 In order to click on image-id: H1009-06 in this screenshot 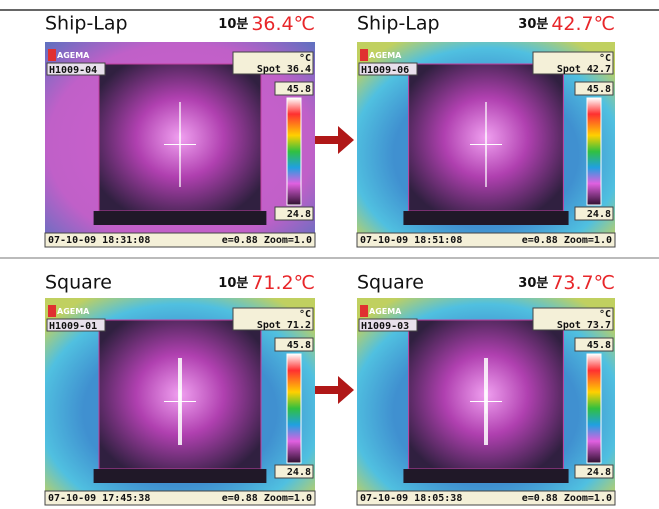, I will do `click(385, 70)`.